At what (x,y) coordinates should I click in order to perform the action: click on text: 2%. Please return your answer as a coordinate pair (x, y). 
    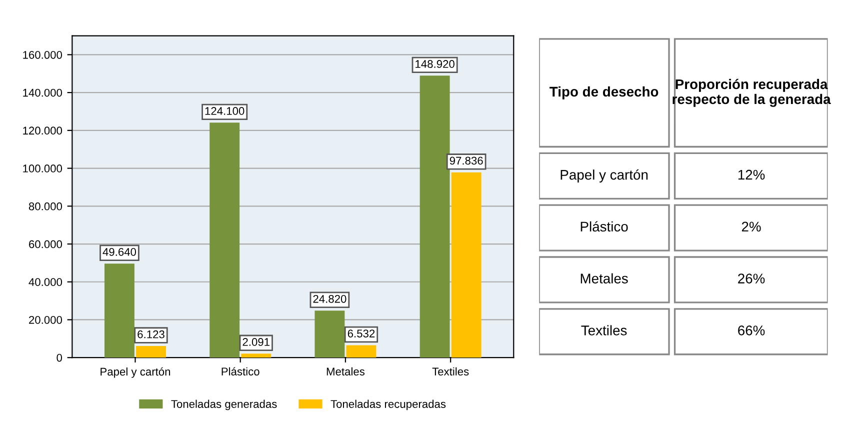
    Looking at the image, I should click on (751, 227).